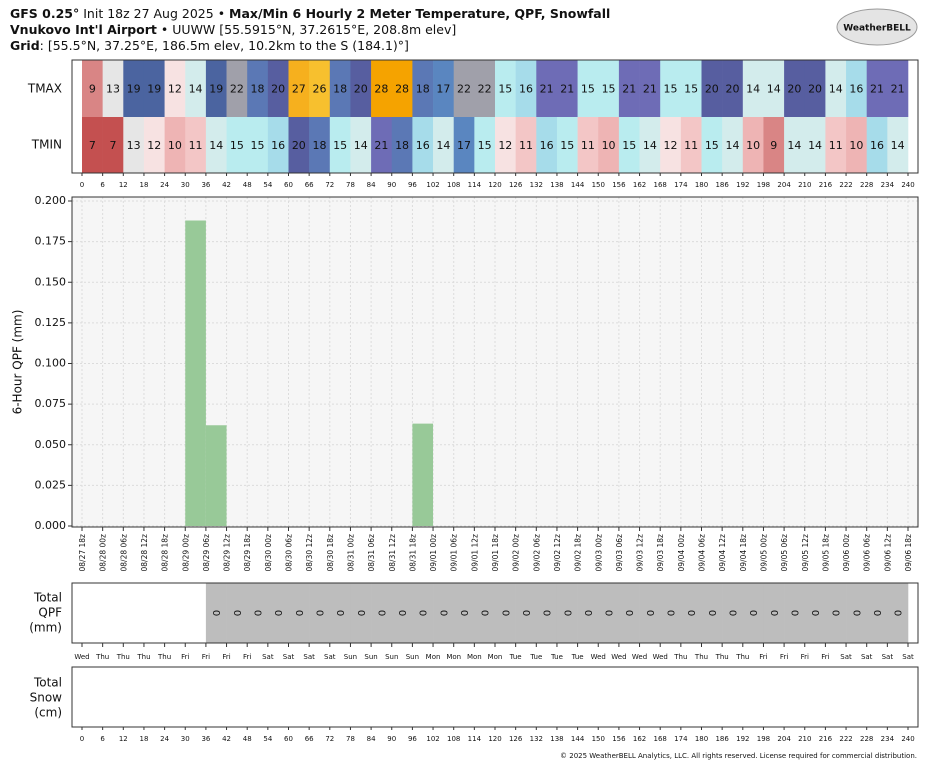 The width and height of the screenshot is (935, 768). Describe the element at coordinates (877, 145) in the screenshot. I see `tmin-value: 16` at that location.